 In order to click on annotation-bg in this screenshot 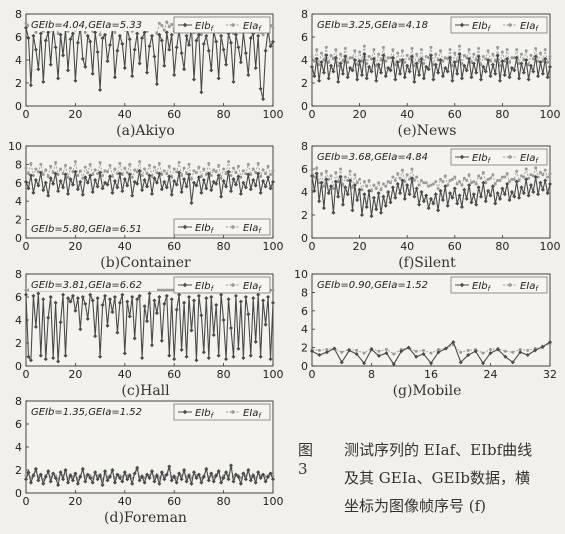, I will do `click(93, 284)`.